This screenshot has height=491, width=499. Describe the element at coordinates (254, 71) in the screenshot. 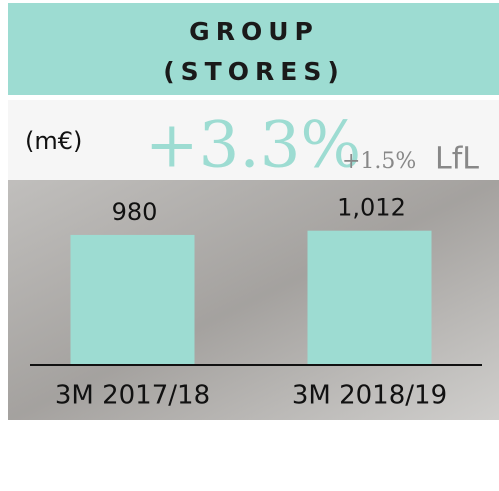

I see `chart-subtitle: (STORES)` at that location.